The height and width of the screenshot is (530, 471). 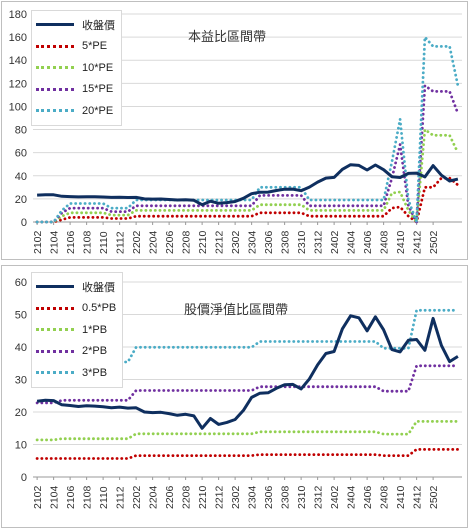 I want to click on pb-legend-entry: 1*PB, so click(x=76, y=330).